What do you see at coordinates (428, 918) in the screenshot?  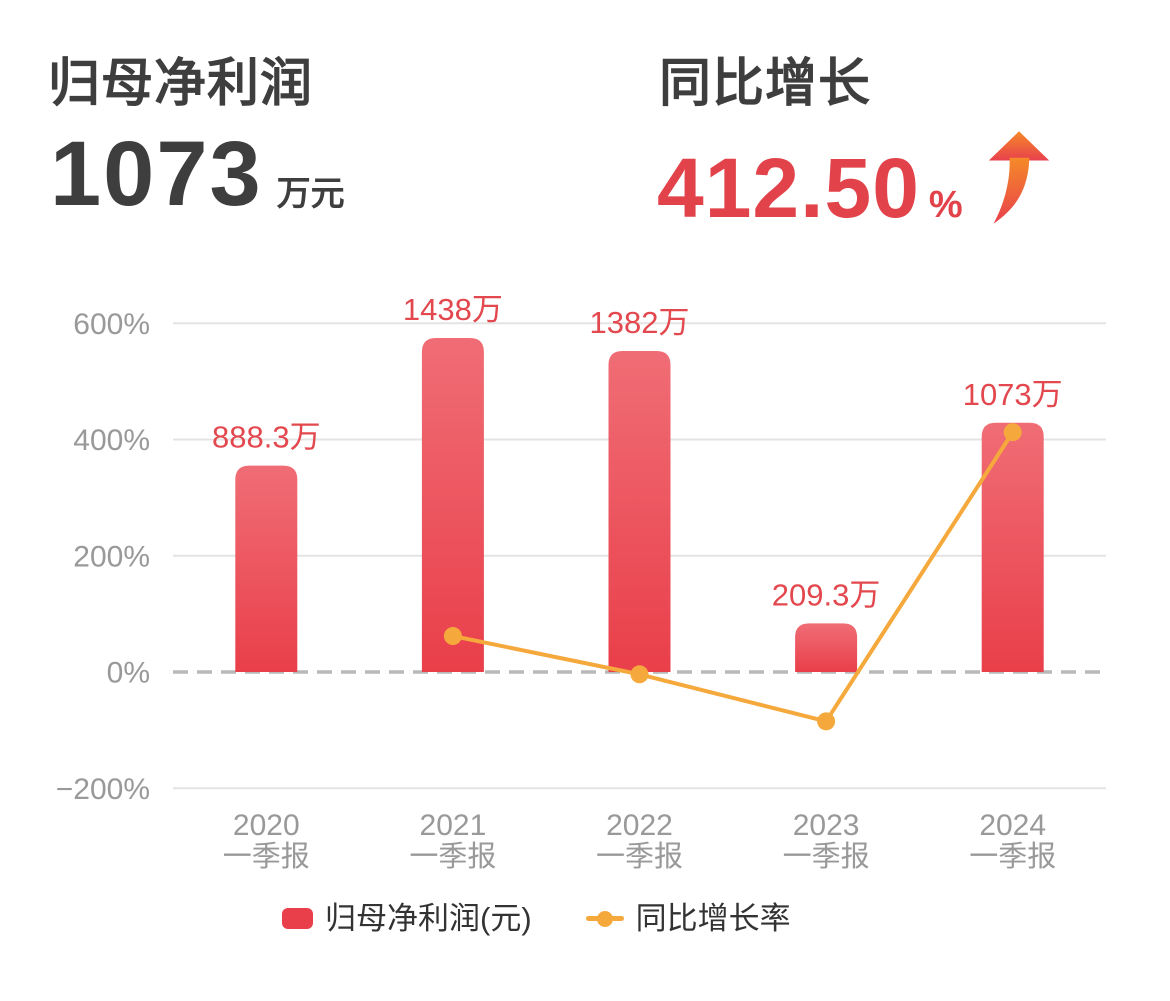 I see `legend-label: 归母净利润(元)` at bounding box center [428, 918].